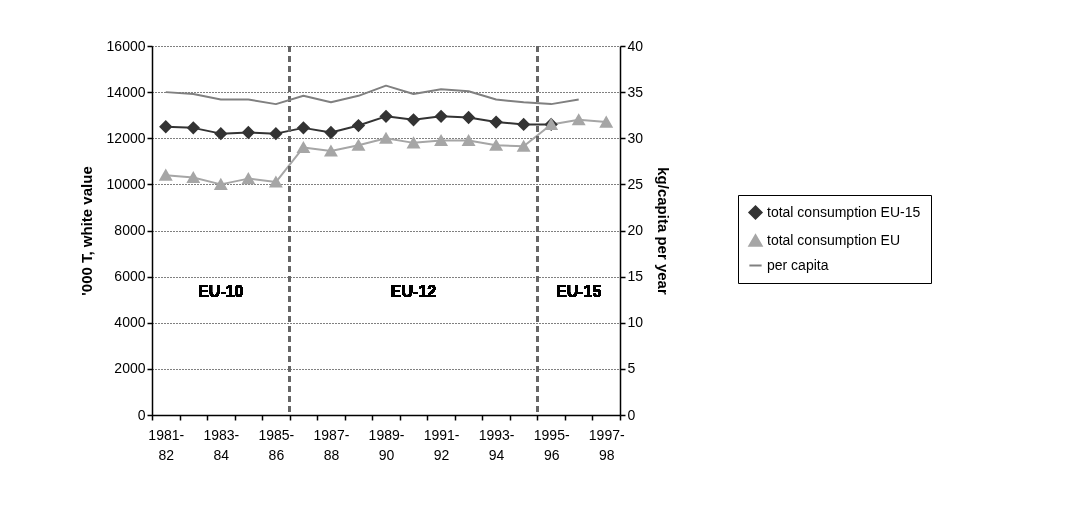 The height and width of the screenshot is (509, 1081). Describe the element at coordinates (635, 45) in the screenshot. I see `y2-tick-label: 40` at that location.